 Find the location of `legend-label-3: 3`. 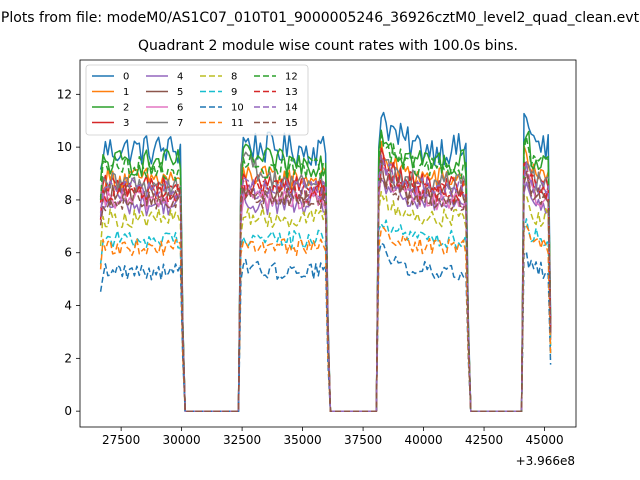

legend-label-3: 3 is located at coordinates (126, 123).